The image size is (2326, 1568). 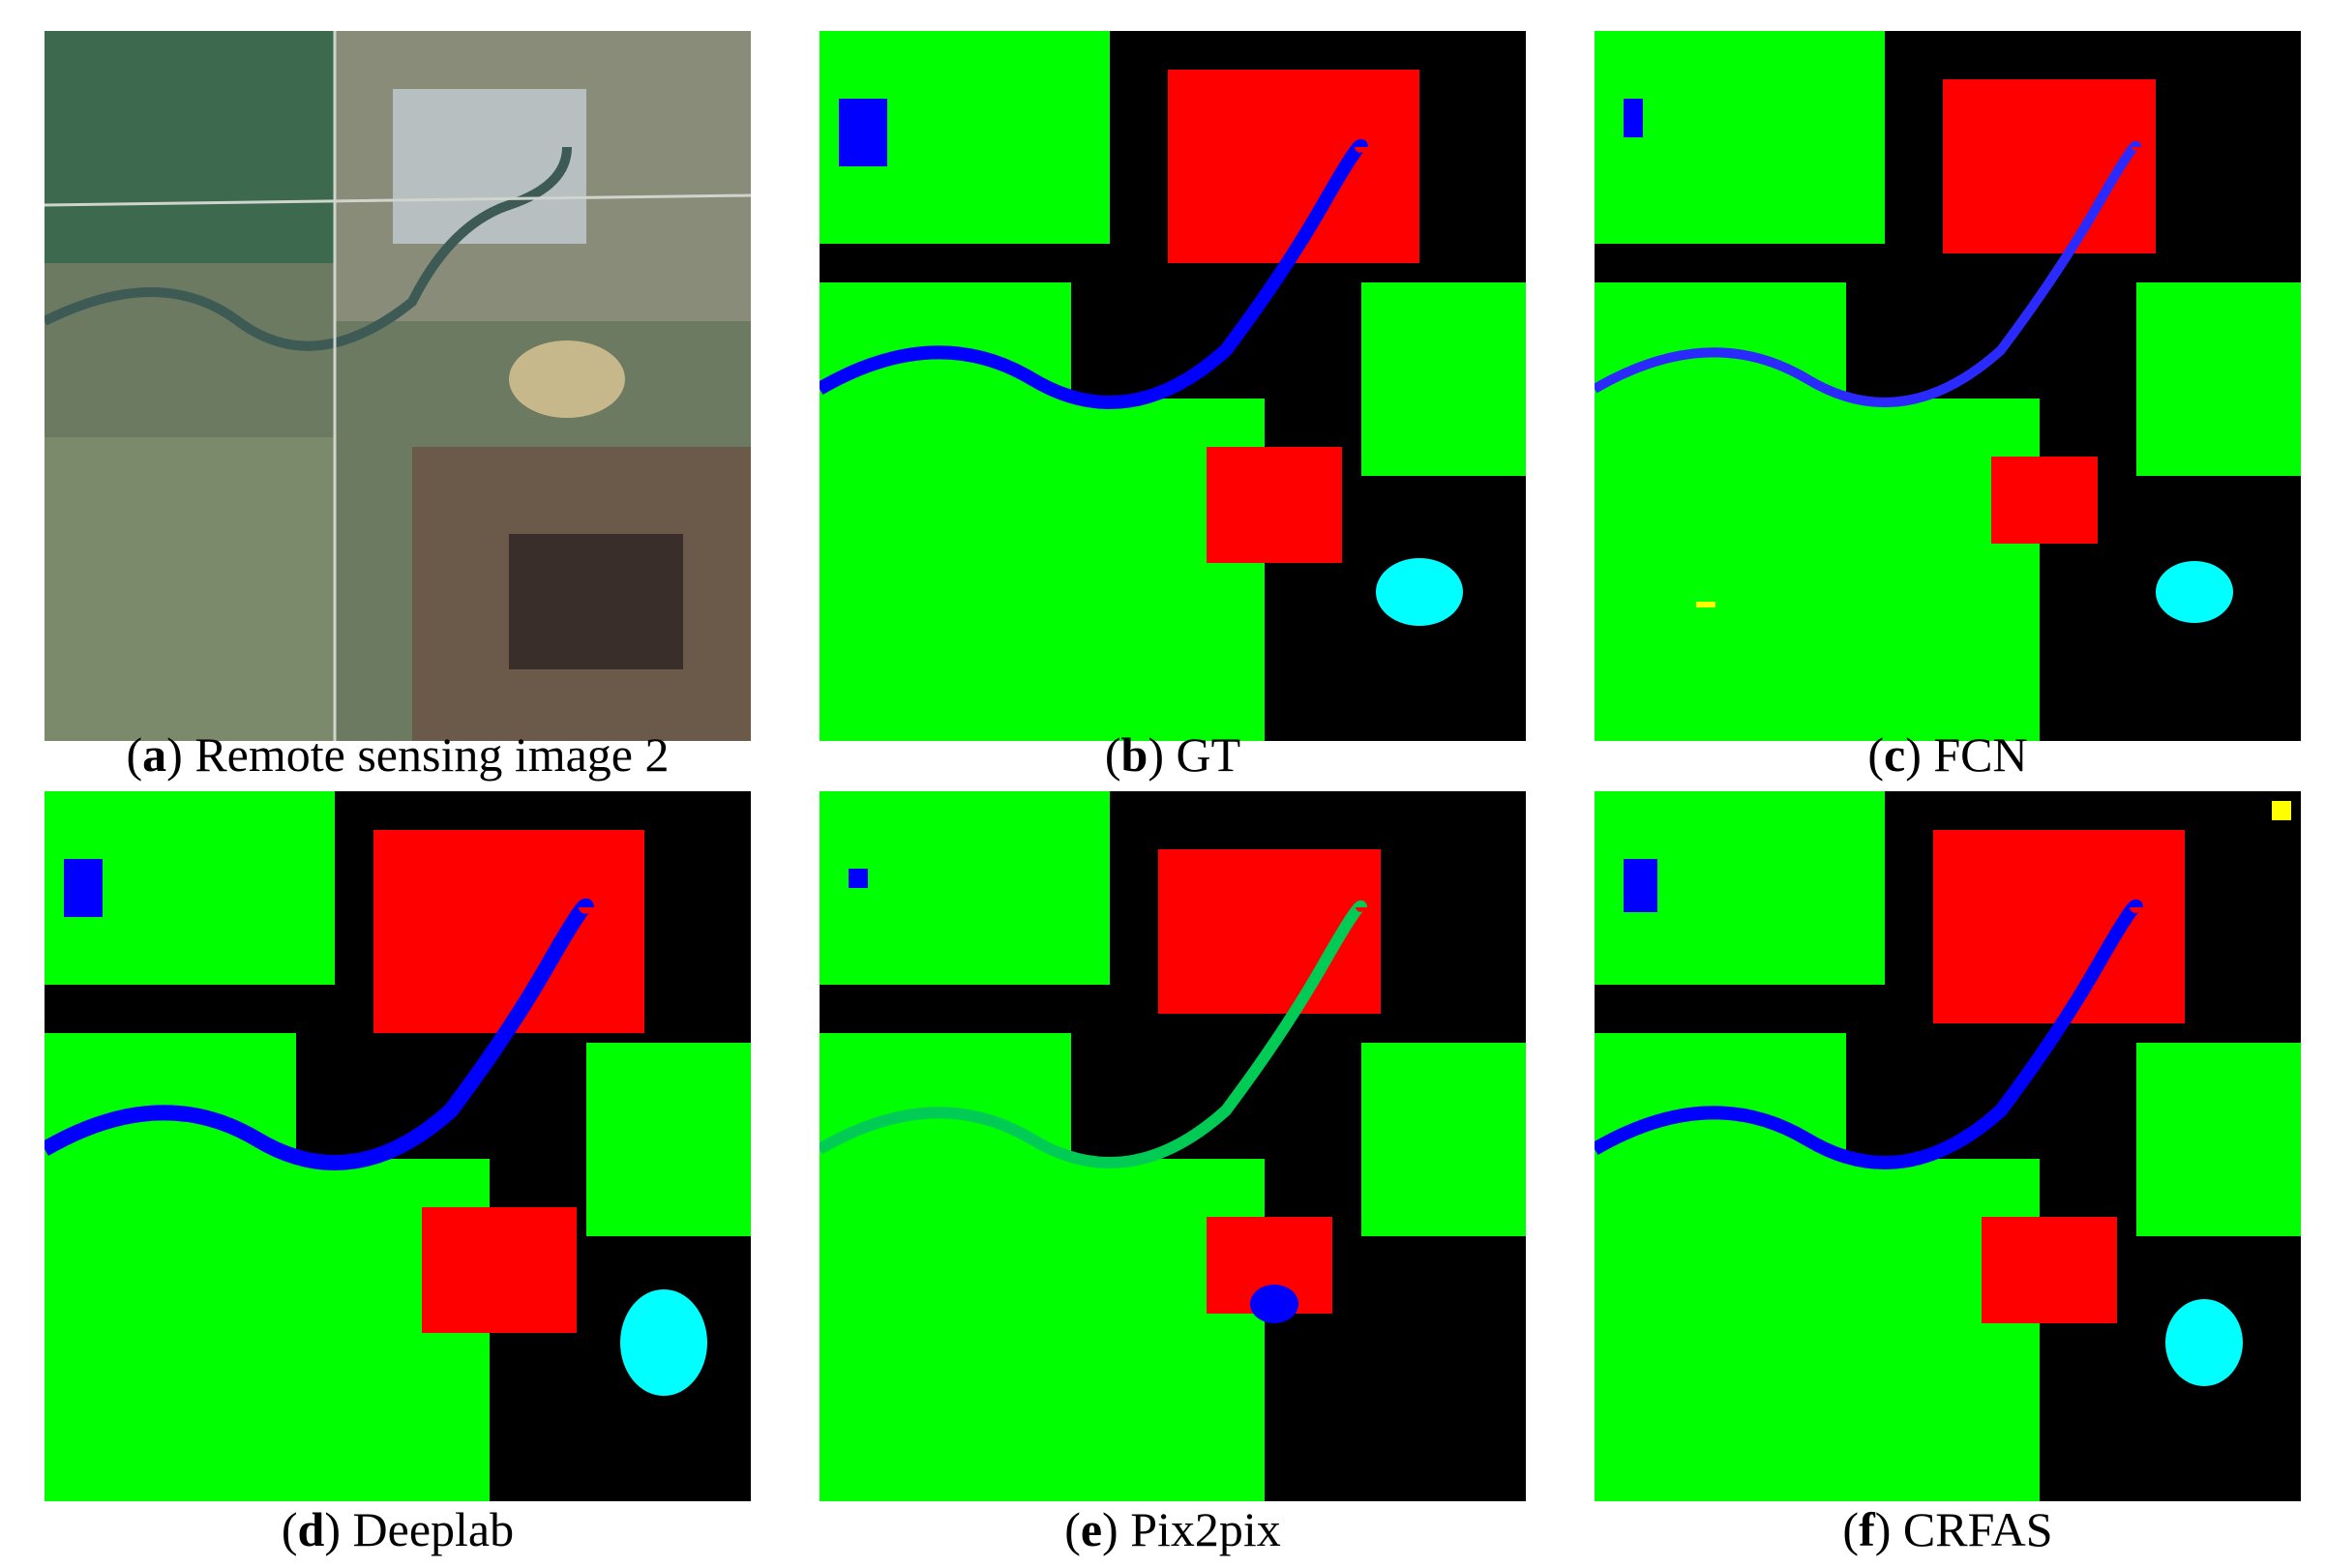 What do you see at coordinates (1948, 1529) in the screenshot?
I see `caption-f: (f) CRFAS` at bounding box center [1948, 1529].